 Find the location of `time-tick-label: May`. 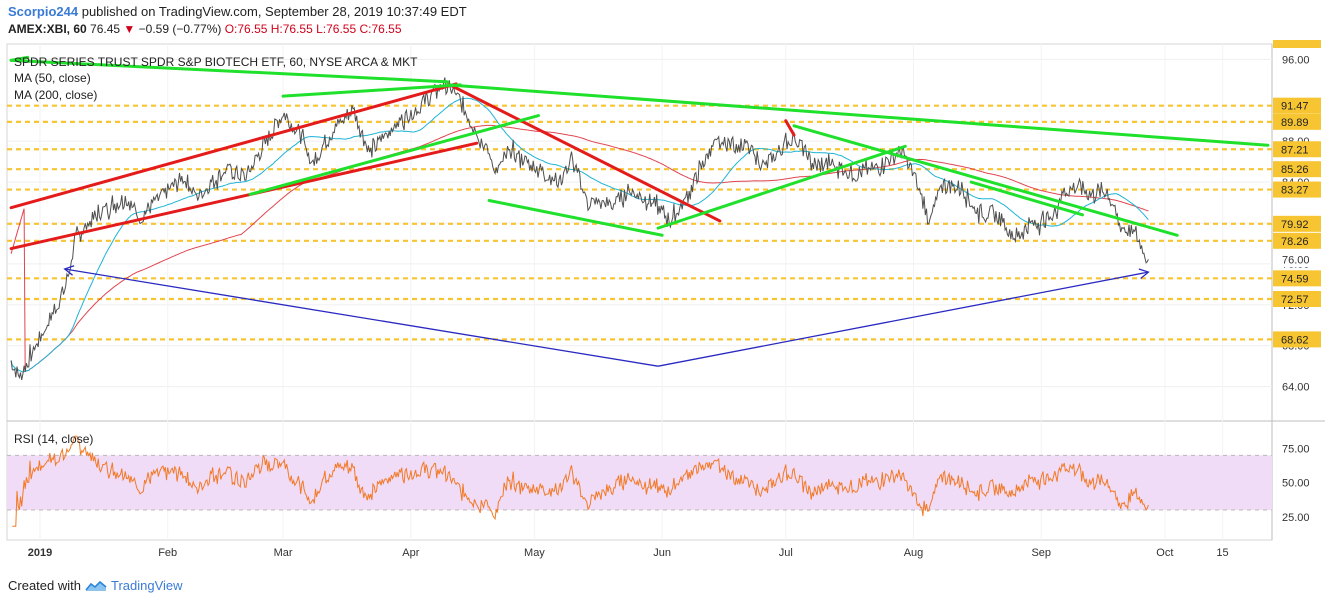

time-tick-label: May is located at coordinates (534, 553).